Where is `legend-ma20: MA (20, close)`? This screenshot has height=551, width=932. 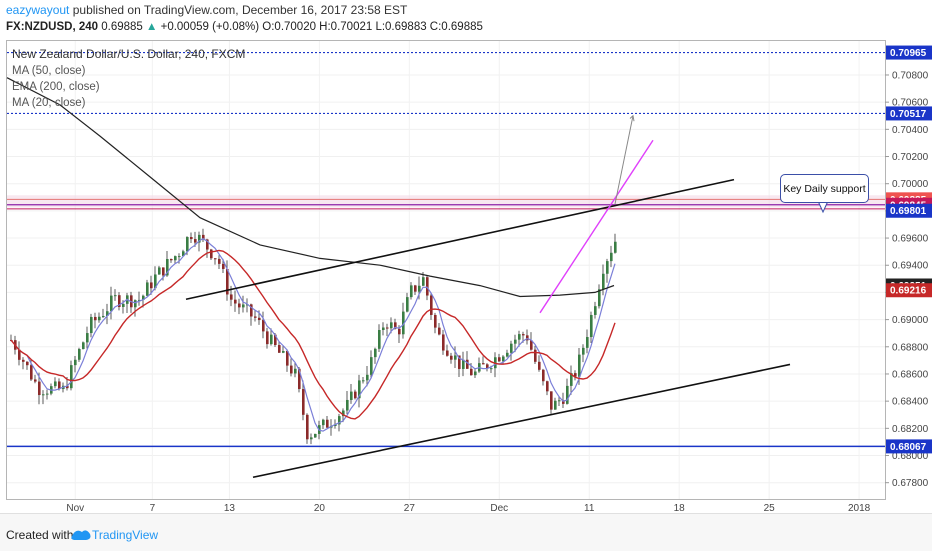 legend-ma20: MA (20, close) is located at coordinates (49, 103).